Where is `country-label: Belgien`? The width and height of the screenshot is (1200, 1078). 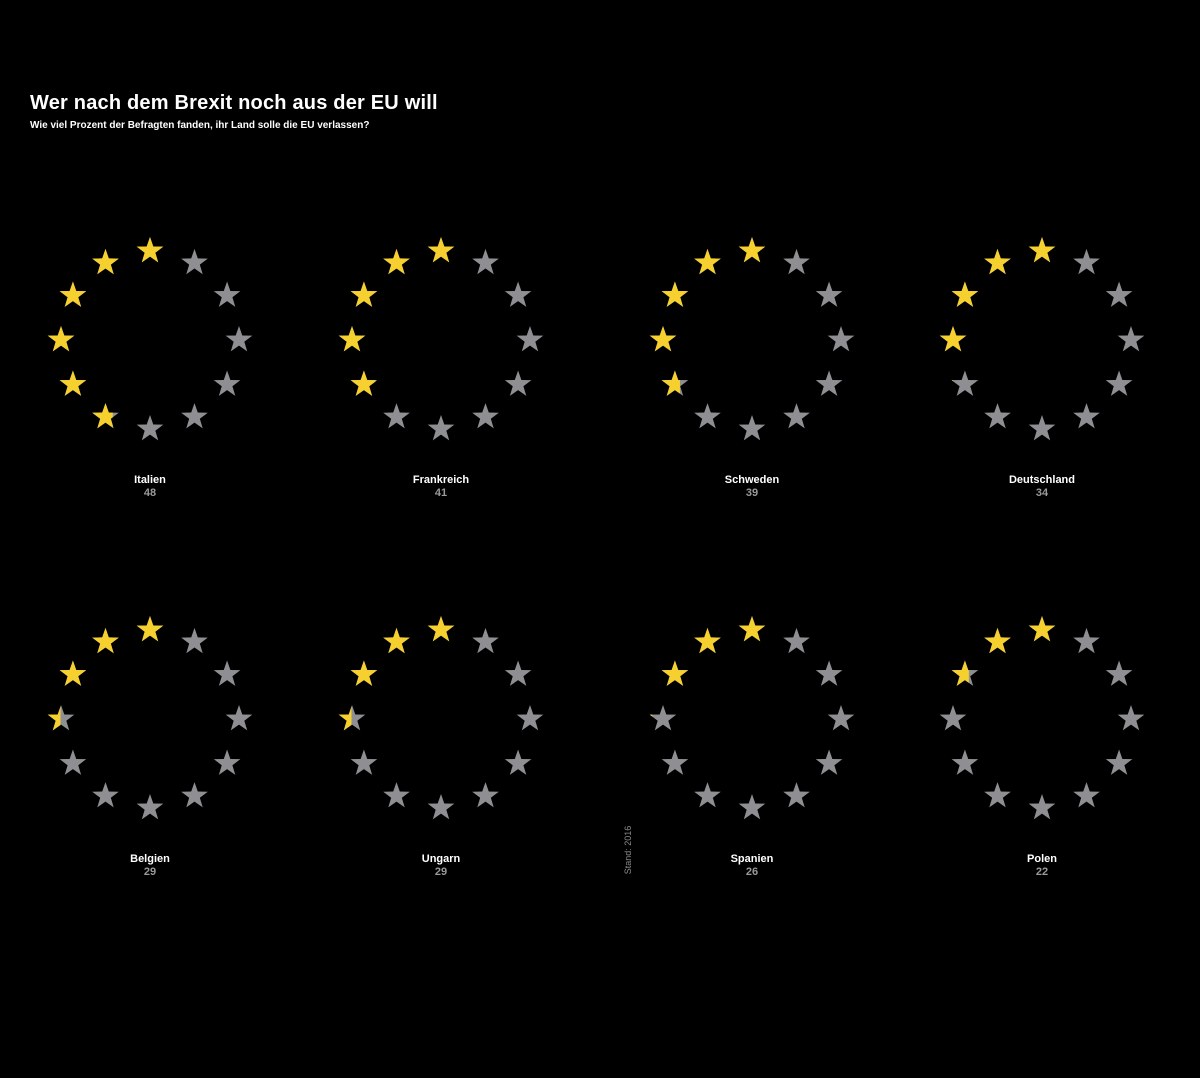
country-label: Belgien is located at coordinates (150, 859).